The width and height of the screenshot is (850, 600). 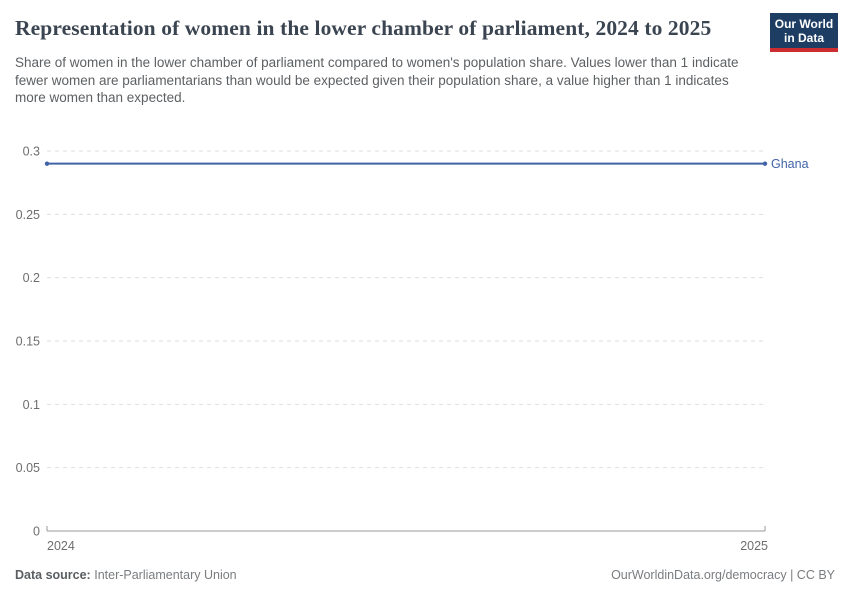 I want to click on owid-logo-line2: in Data, so click(x=803, y=37).